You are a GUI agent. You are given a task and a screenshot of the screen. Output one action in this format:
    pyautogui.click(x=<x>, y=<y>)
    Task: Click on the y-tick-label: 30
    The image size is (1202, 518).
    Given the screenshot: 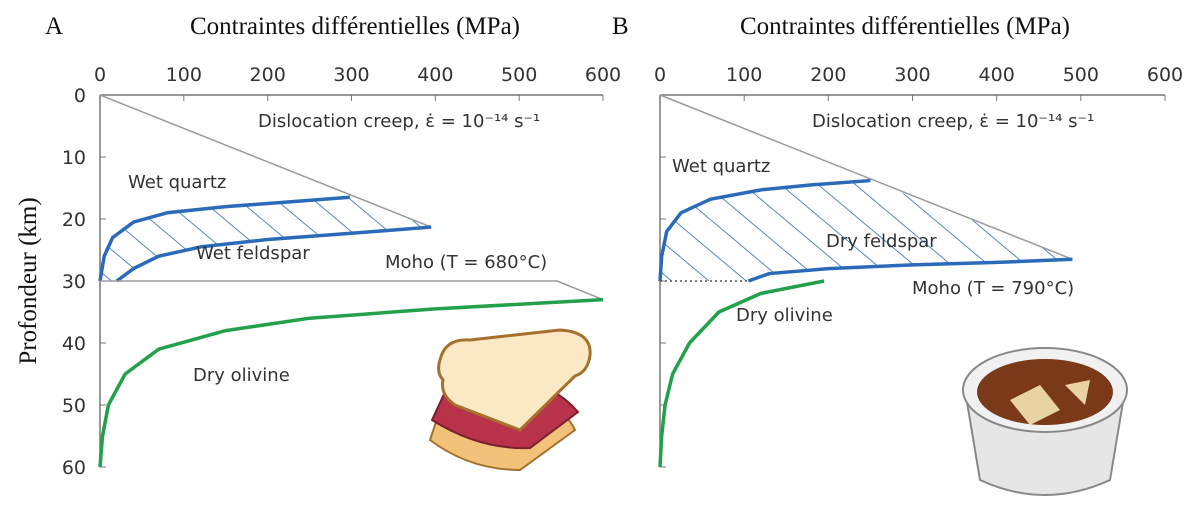 What is the action you would take?
    pyautogui.click(x=74, y=282)
    